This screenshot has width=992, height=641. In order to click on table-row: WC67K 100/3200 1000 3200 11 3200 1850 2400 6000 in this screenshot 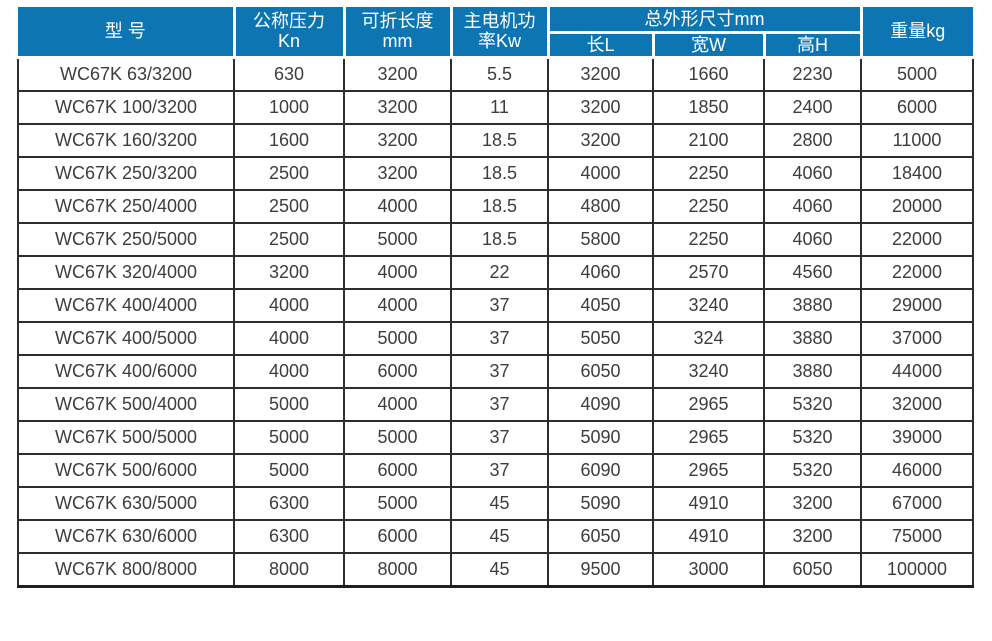, I will do `click(495, 107)`.